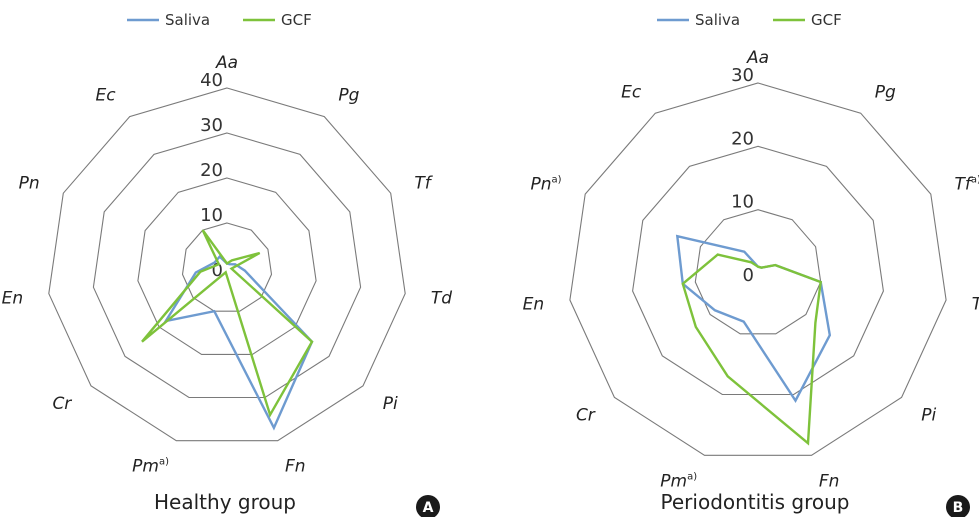 The height and width of the screenshot is (517, 979). I want to click on panel-badge: A, so click(428, 506).